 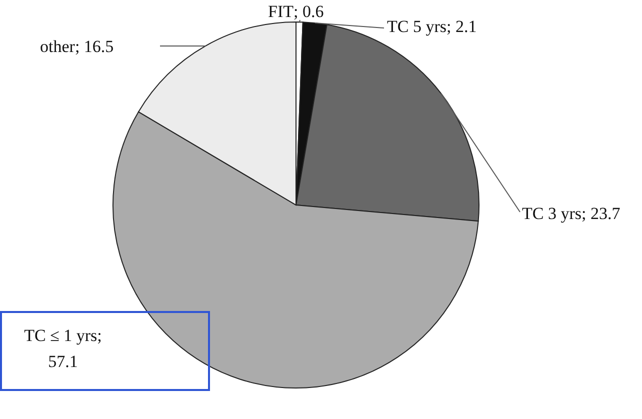 I want to click on slice-label: TC 5 yrs, so click(x=416, y=26).